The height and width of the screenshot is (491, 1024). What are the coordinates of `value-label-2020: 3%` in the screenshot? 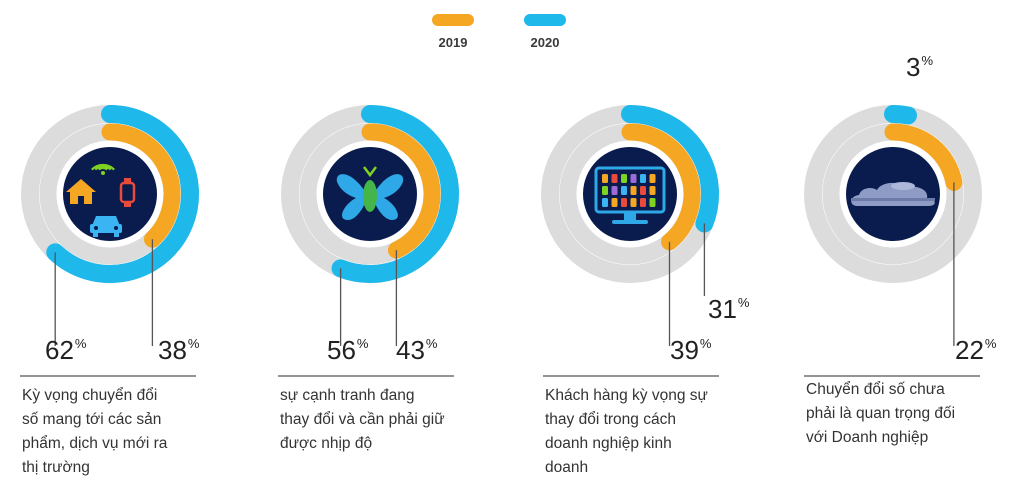 It's located at (919, 67).